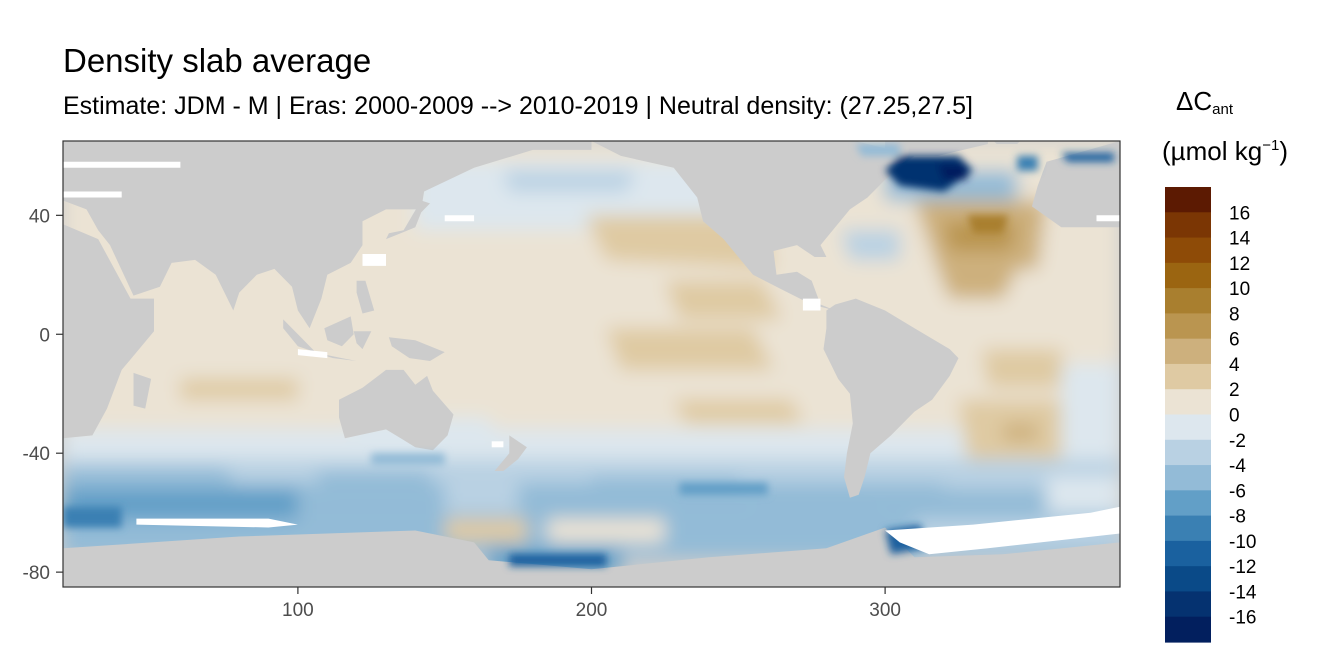  I want to click on x-axis: 100 200 300, so click(591, 604).